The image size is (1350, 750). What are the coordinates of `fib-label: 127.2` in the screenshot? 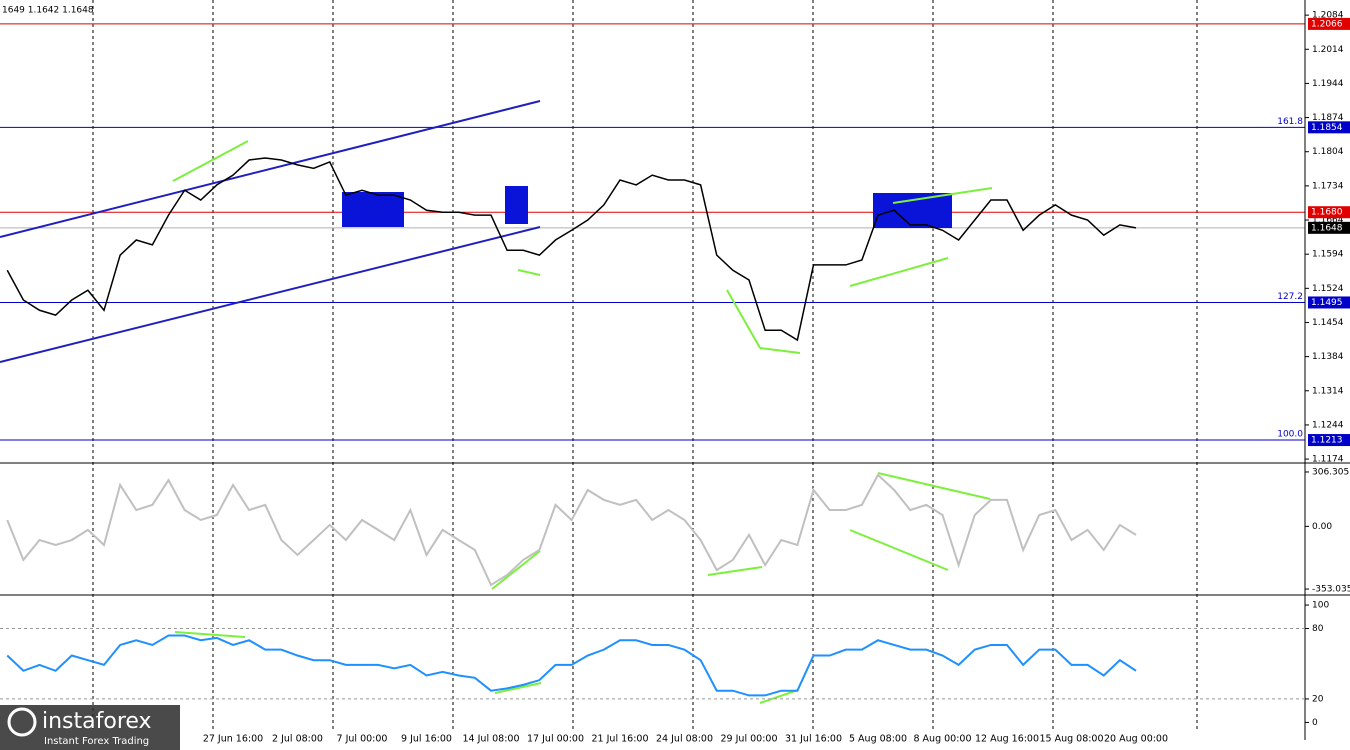 It's located at (1290, 297).